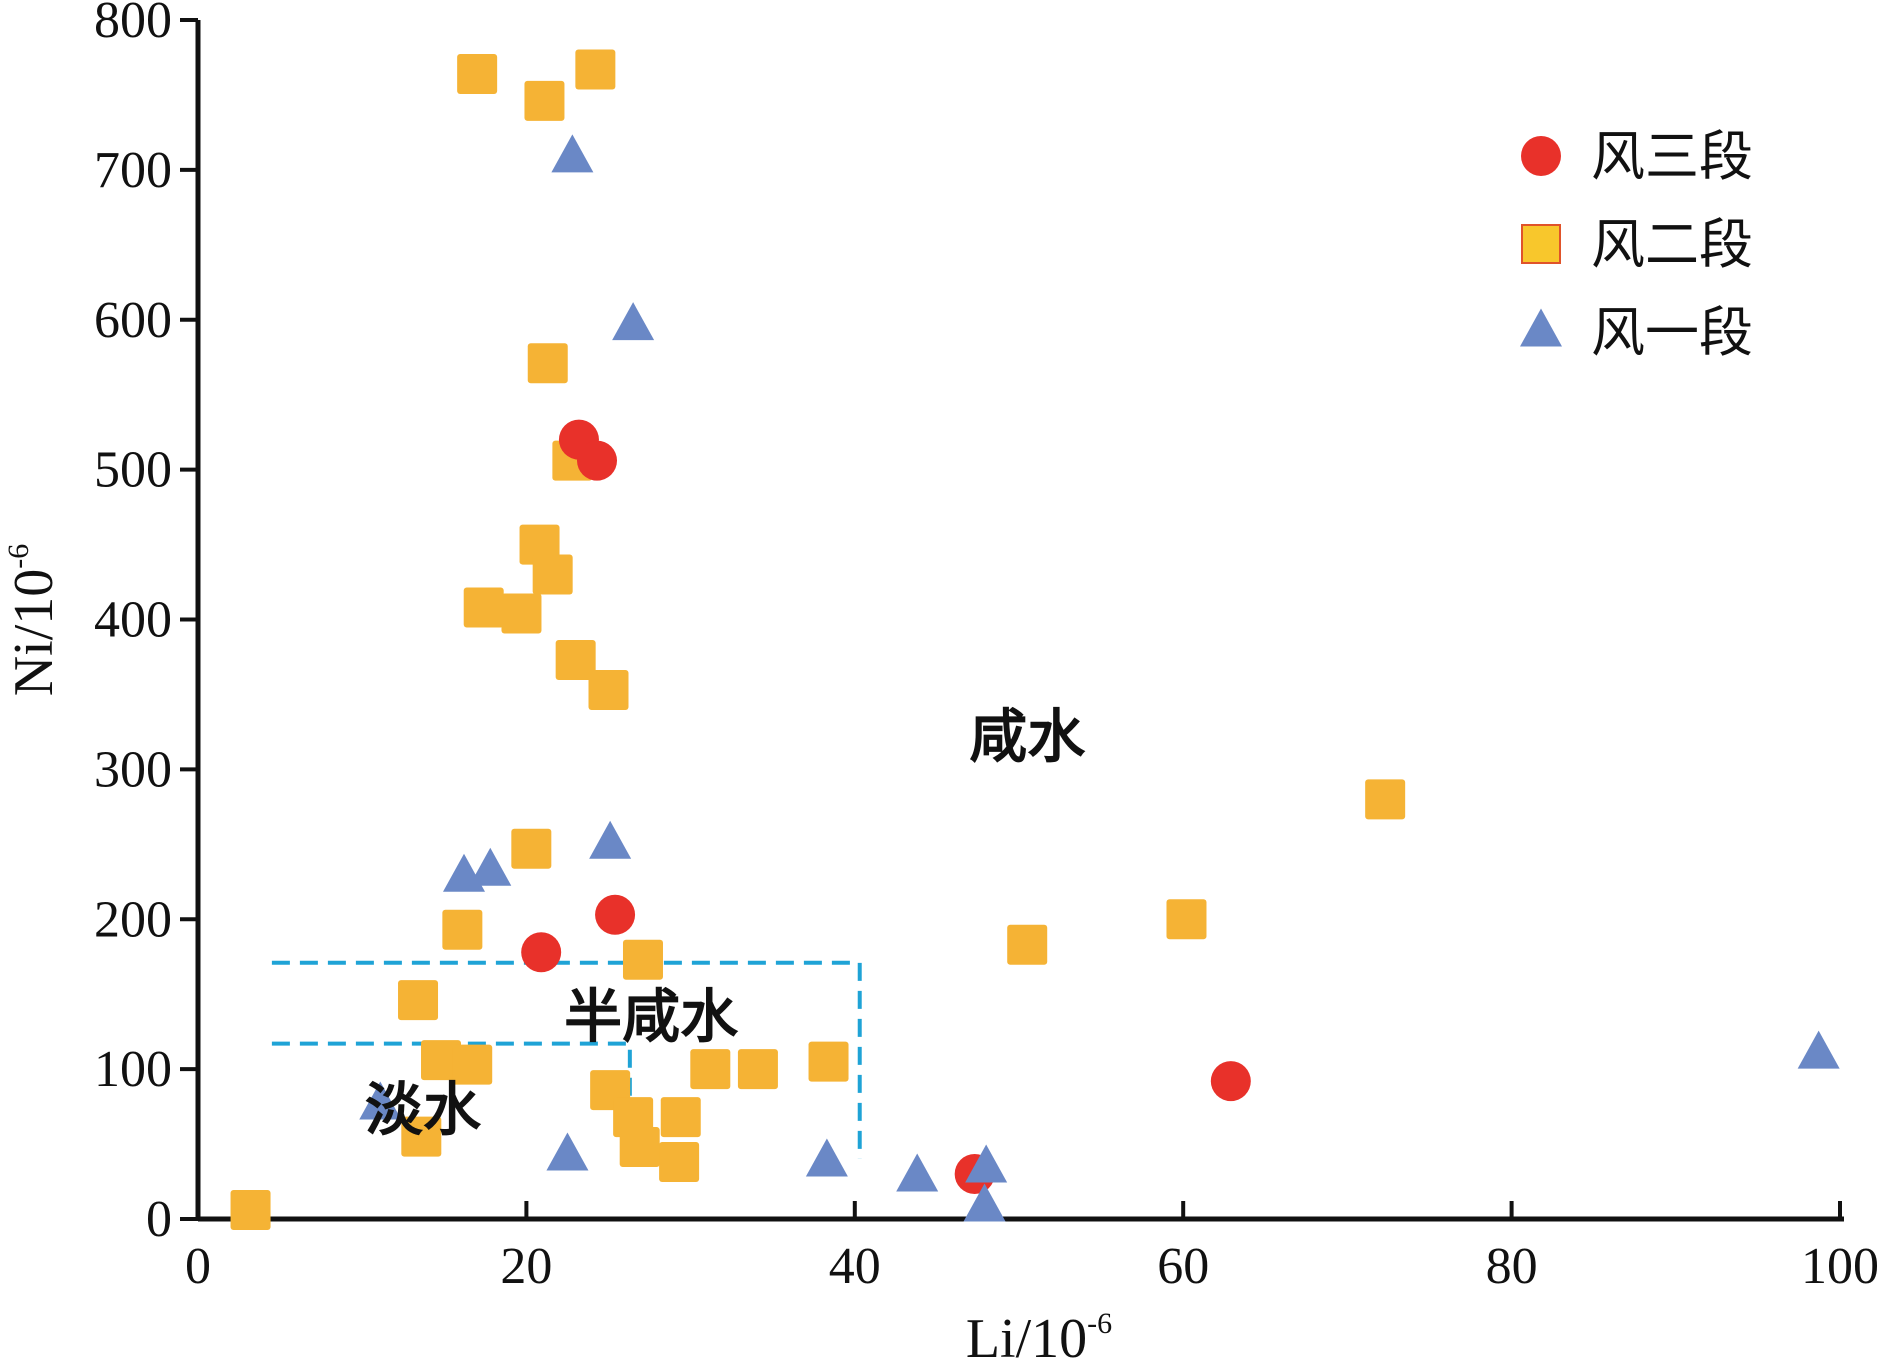  What do you see at coordinates (1541, 244) in the screenshot?
I see `legend-marker-square` at bounding box center [1541, 244].